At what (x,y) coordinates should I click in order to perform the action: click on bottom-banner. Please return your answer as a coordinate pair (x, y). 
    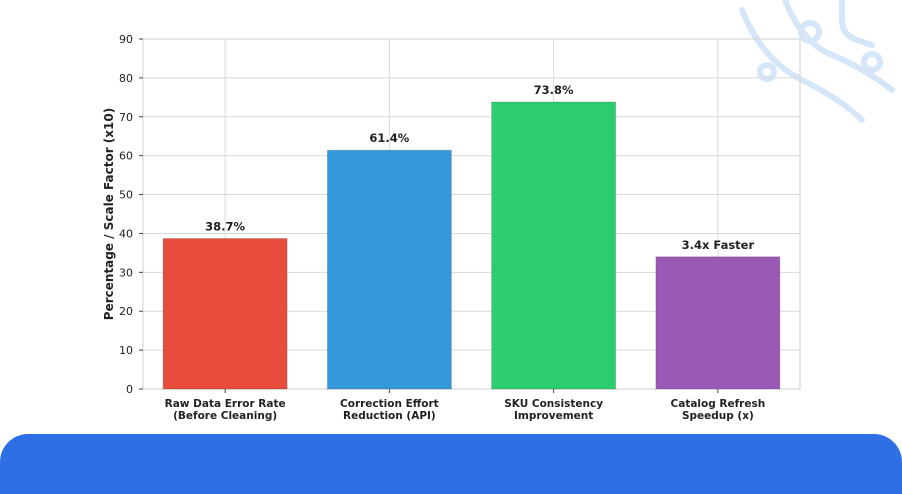
    Looking at the image, I should click on (451, 464).